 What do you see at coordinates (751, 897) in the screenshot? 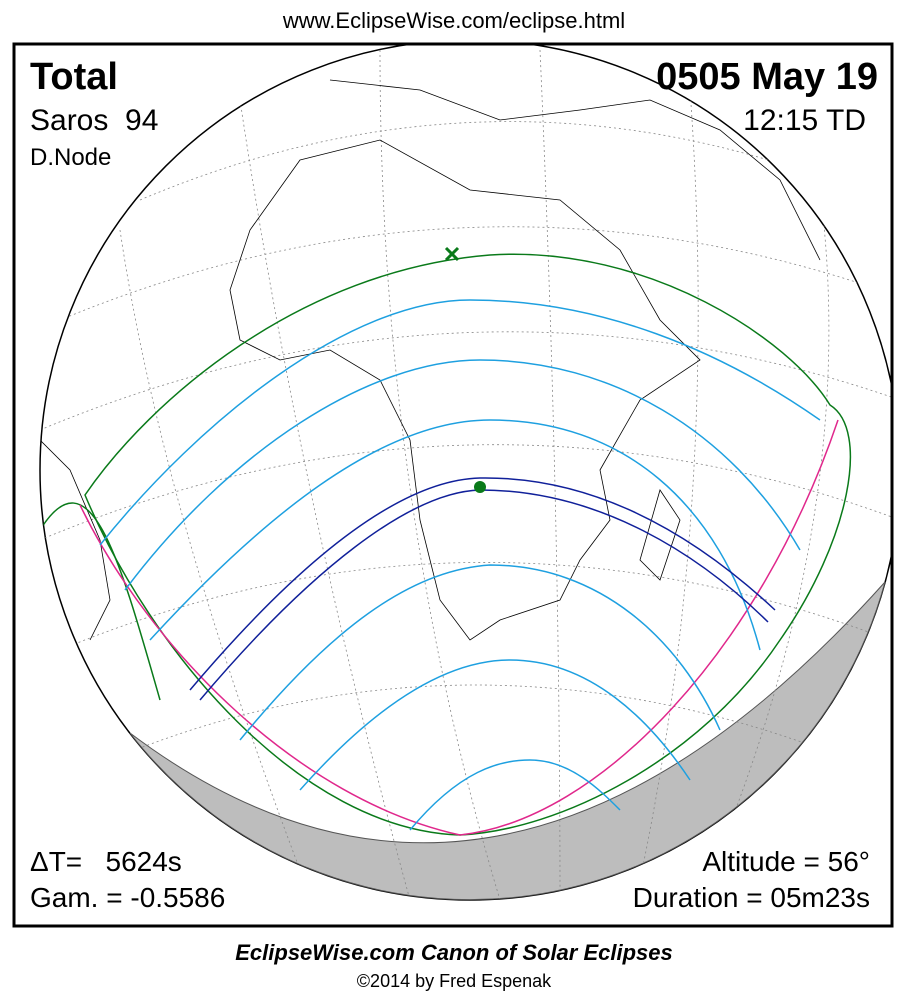
I see `duration: Duration = 05m23s` at bounding box center [751, 897].